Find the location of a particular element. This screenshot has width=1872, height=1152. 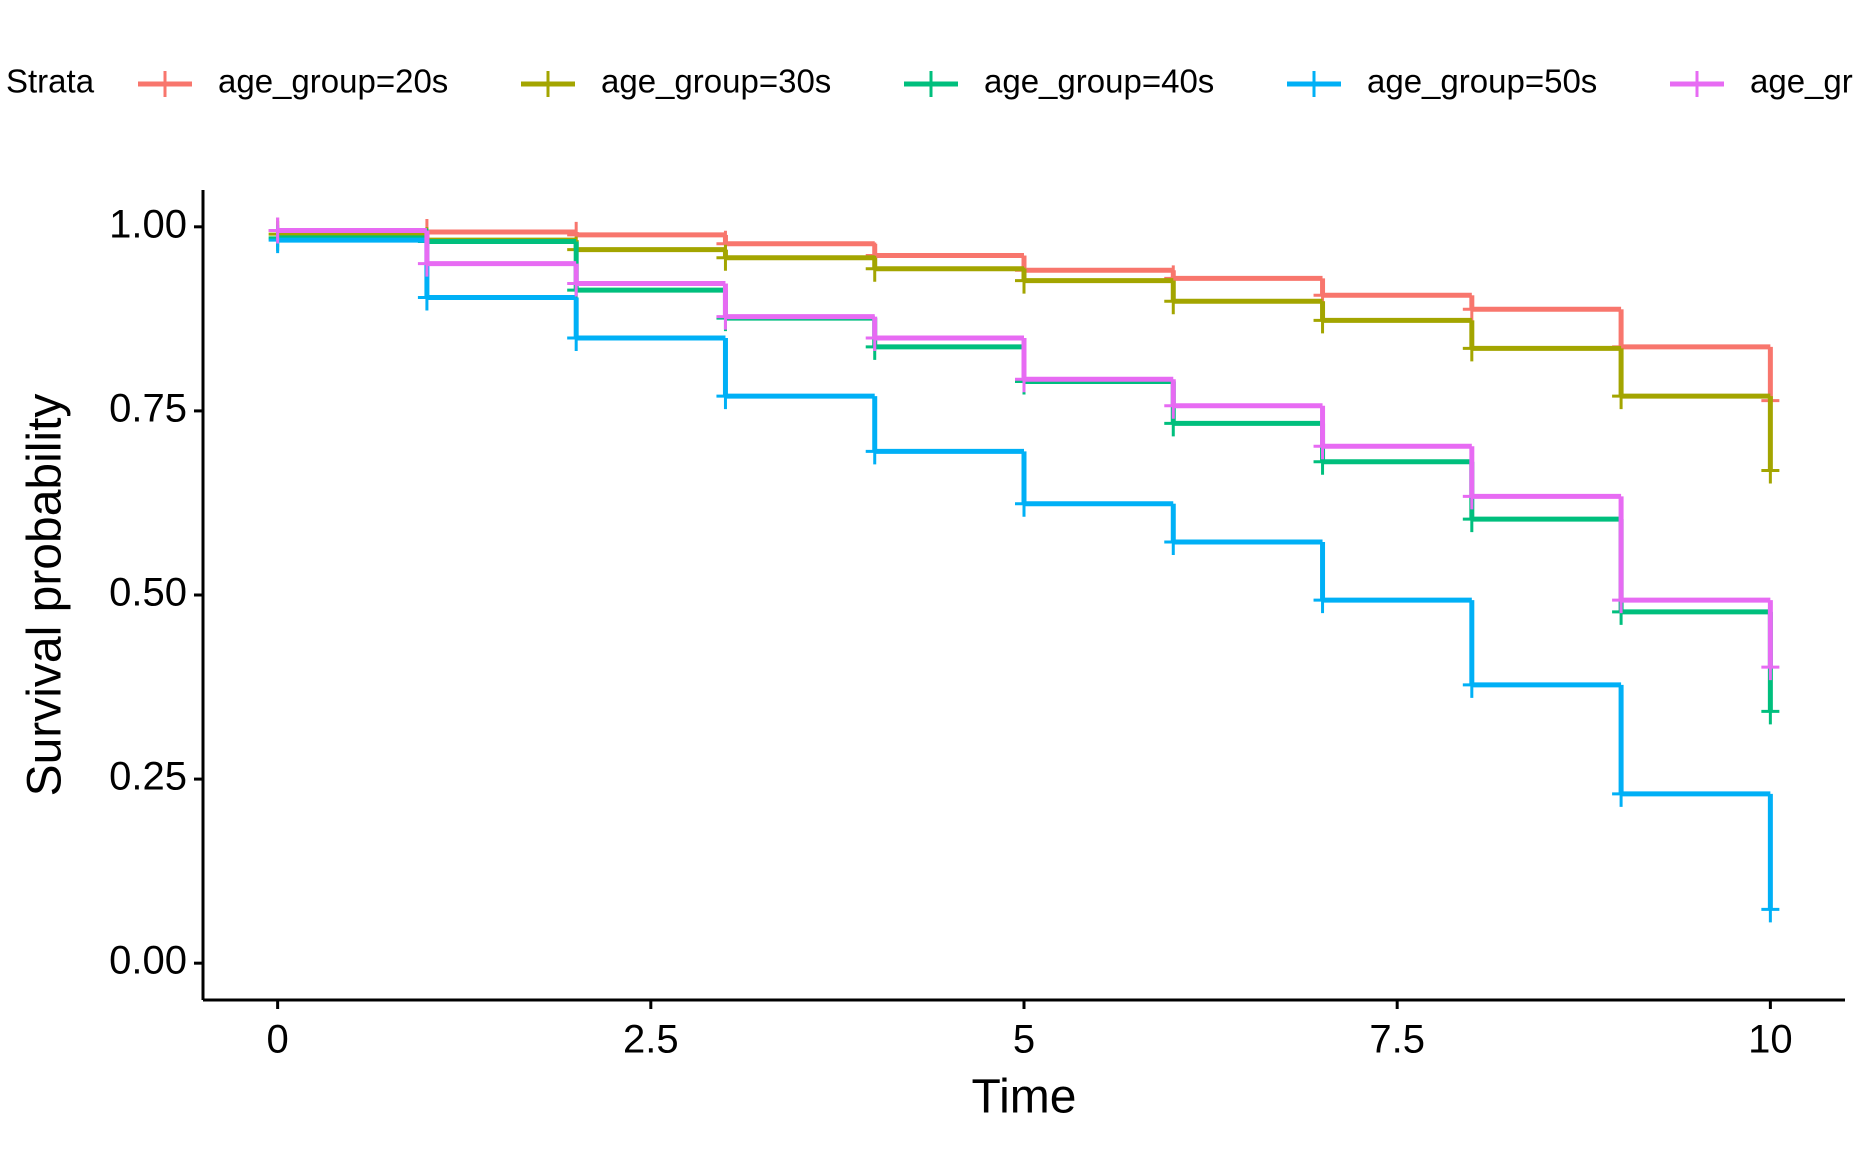

x-tick-label: 2.5 is located at coordinates (651, 1040).